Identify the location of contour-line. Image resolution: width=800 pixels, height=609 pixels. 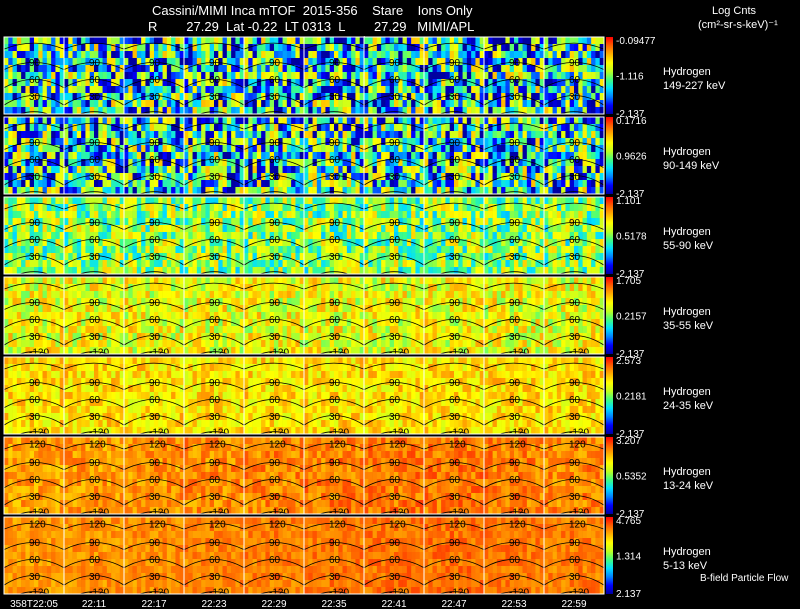
(274, 126).